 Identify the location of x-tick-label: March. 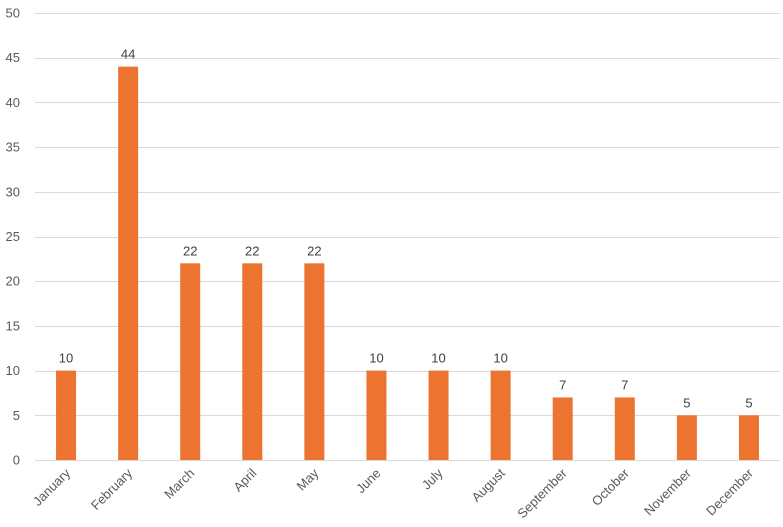
(179, 484).